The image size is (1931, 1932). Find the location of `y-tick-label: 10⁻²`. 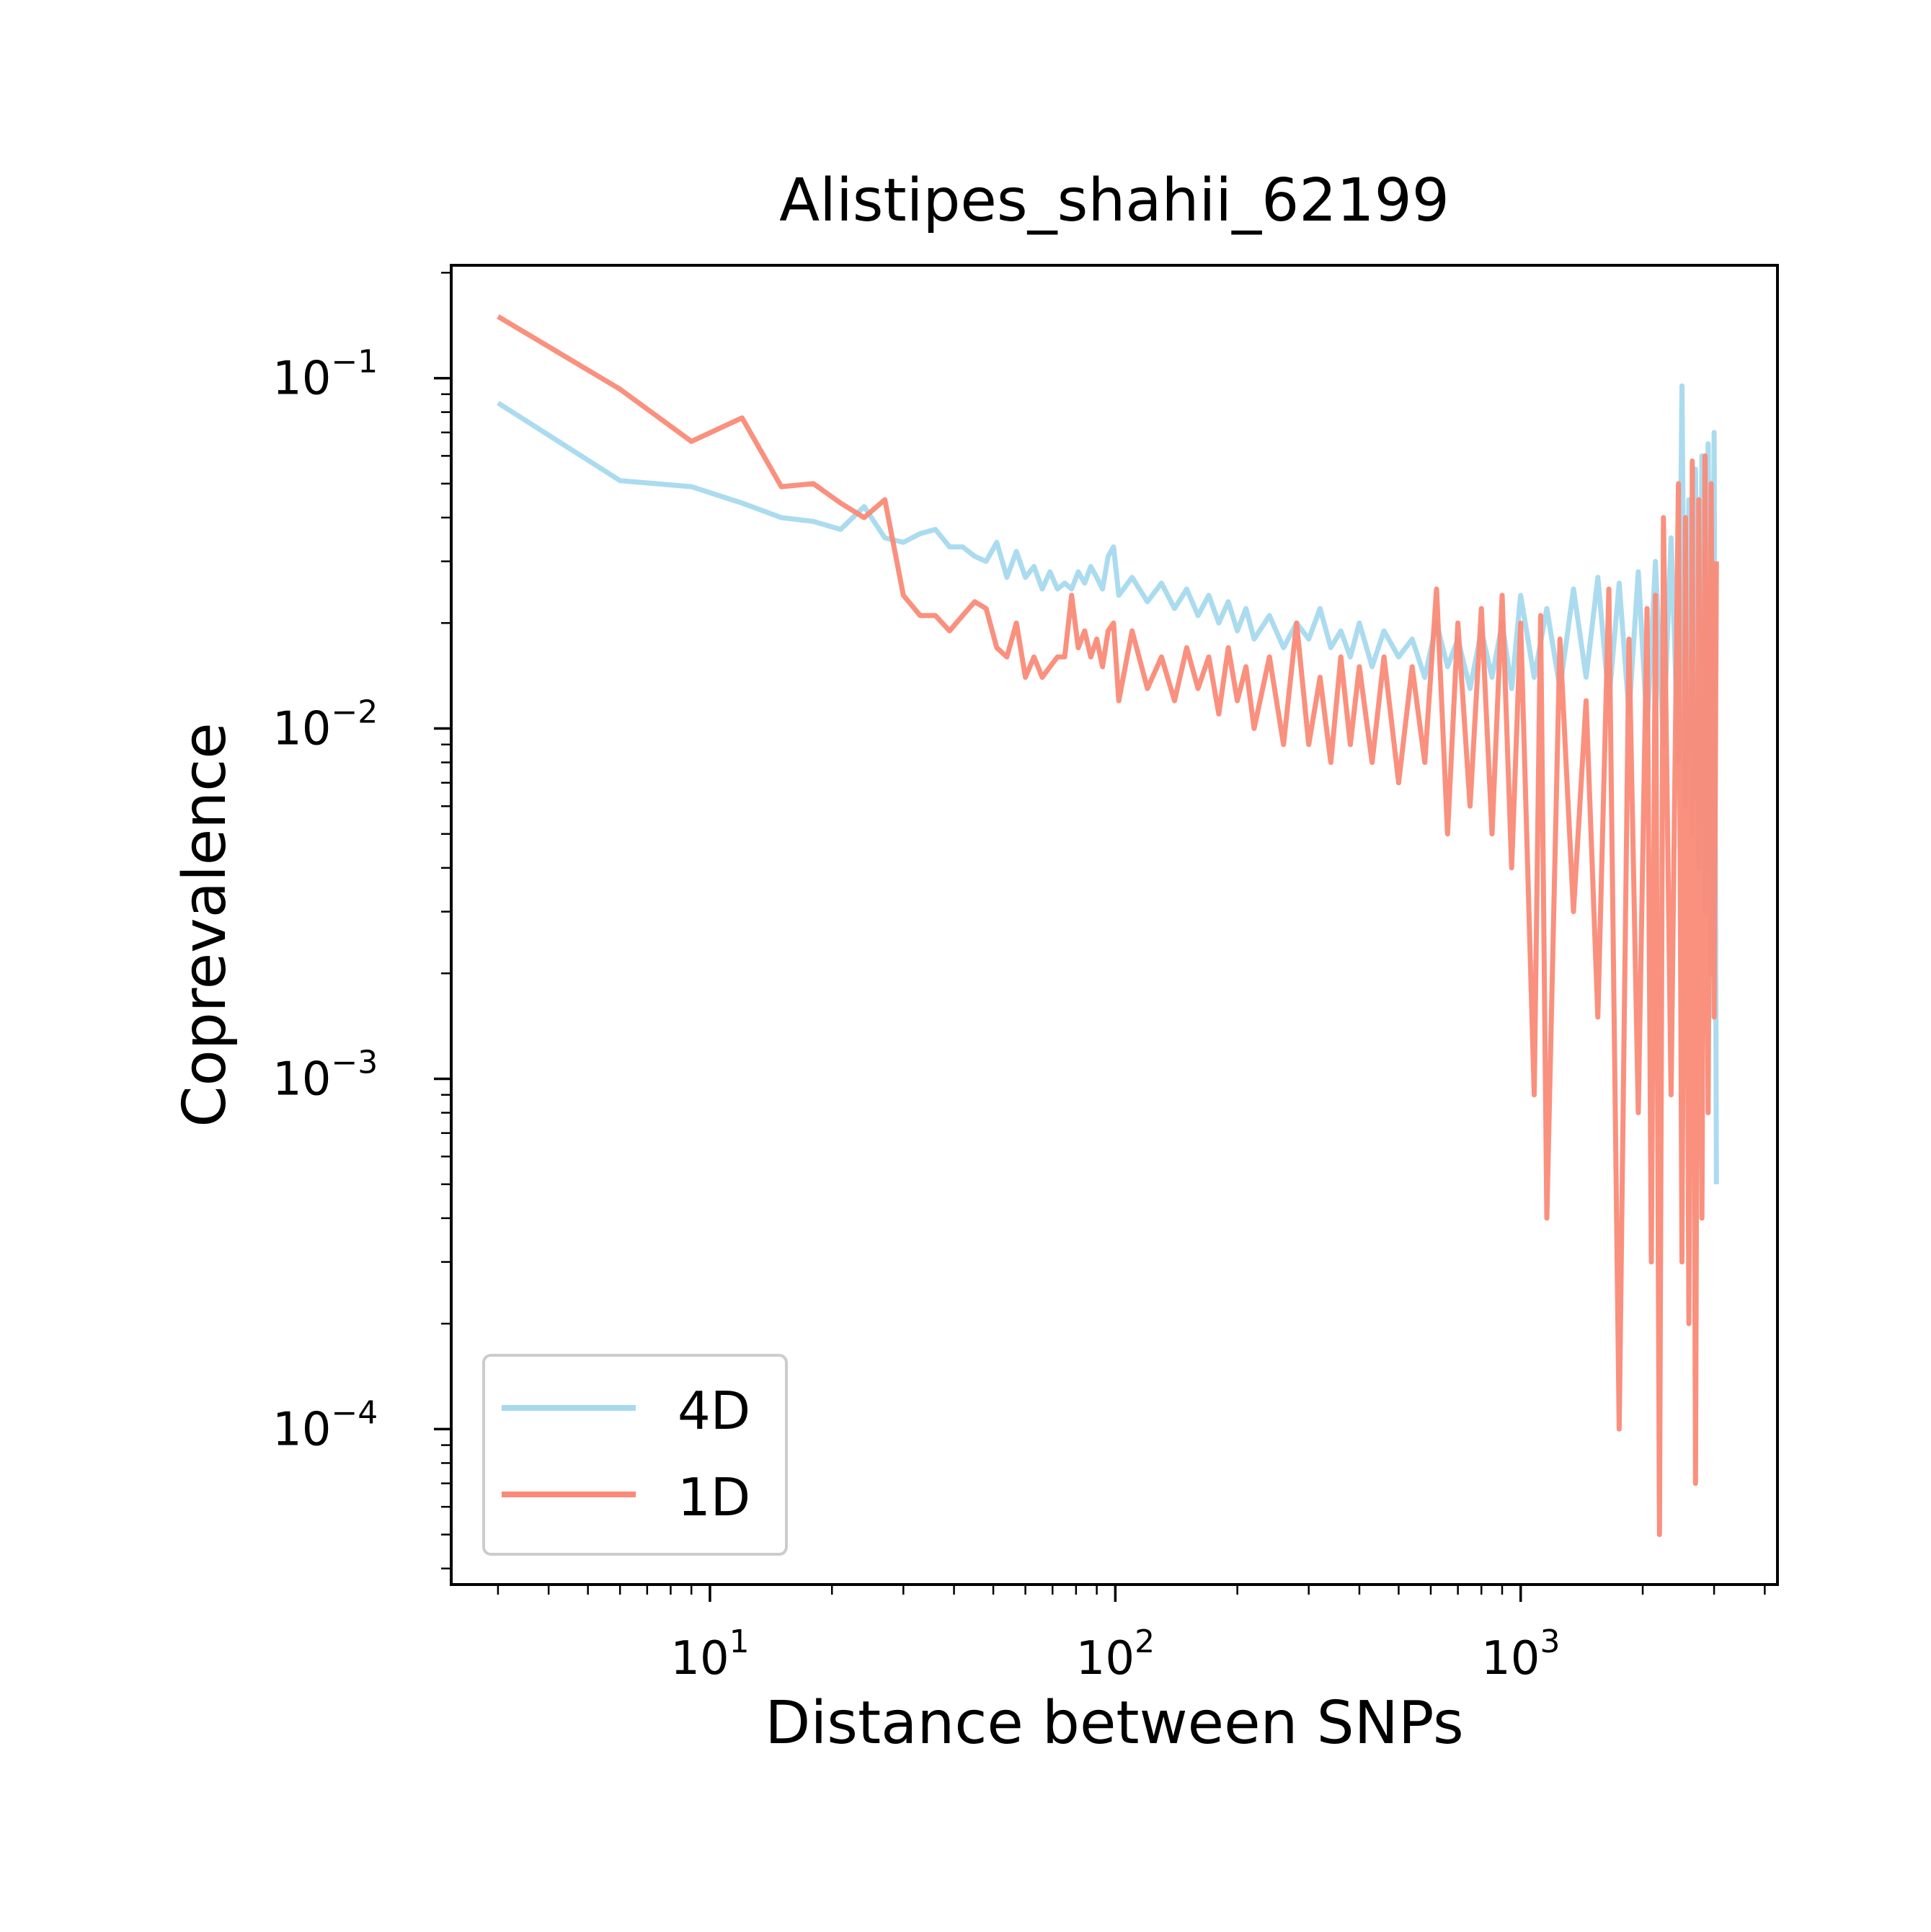

y-tick-label: 10⁻² is located at coordinates (325, 725).